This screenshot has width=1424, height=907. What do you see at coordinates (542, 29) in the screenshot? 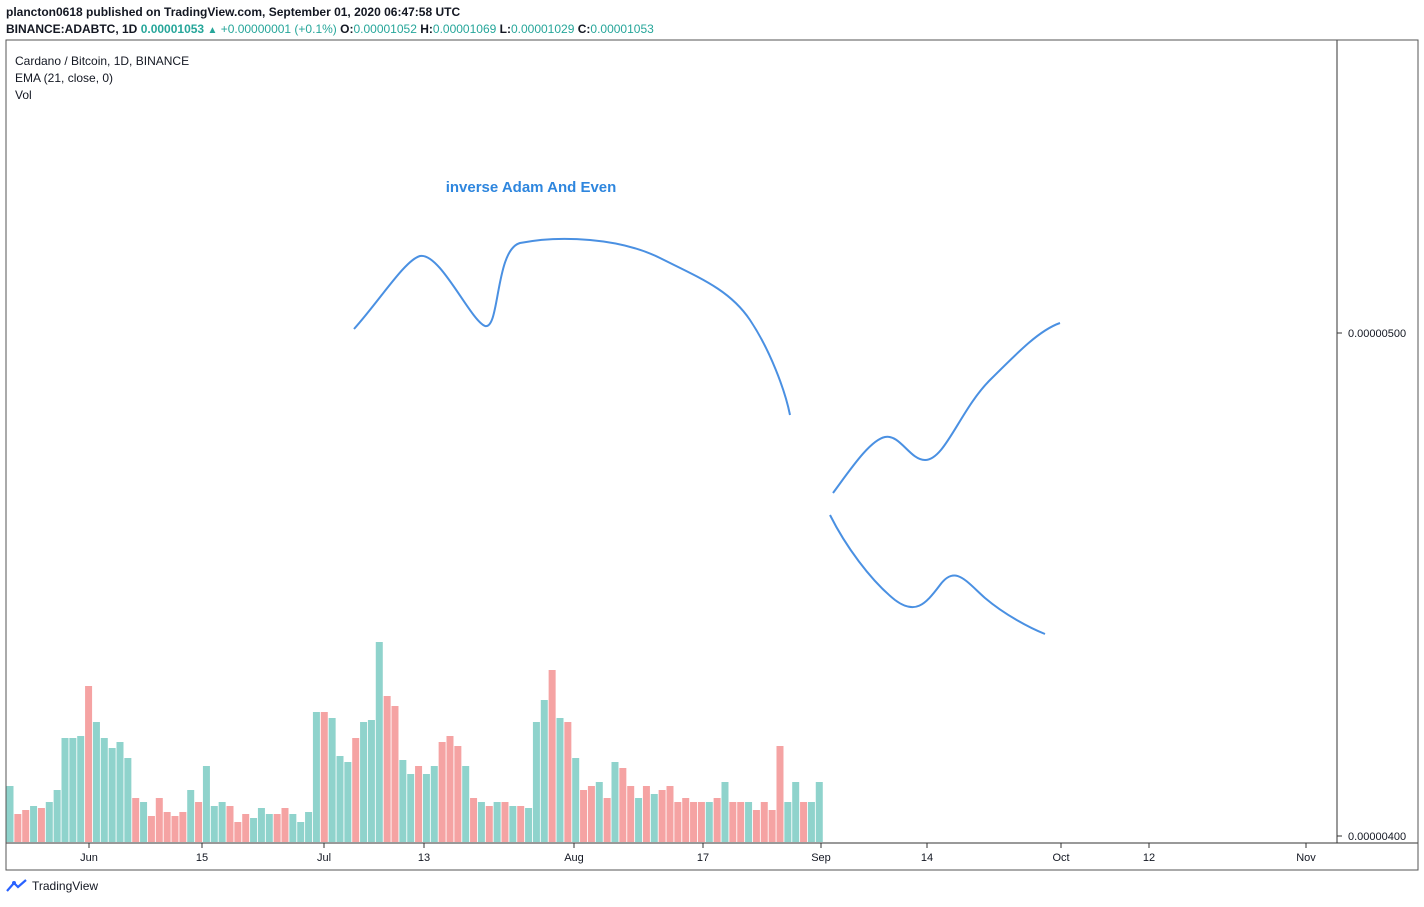
I see `low-value: 0.00001029` at bounding box center [542, 29].